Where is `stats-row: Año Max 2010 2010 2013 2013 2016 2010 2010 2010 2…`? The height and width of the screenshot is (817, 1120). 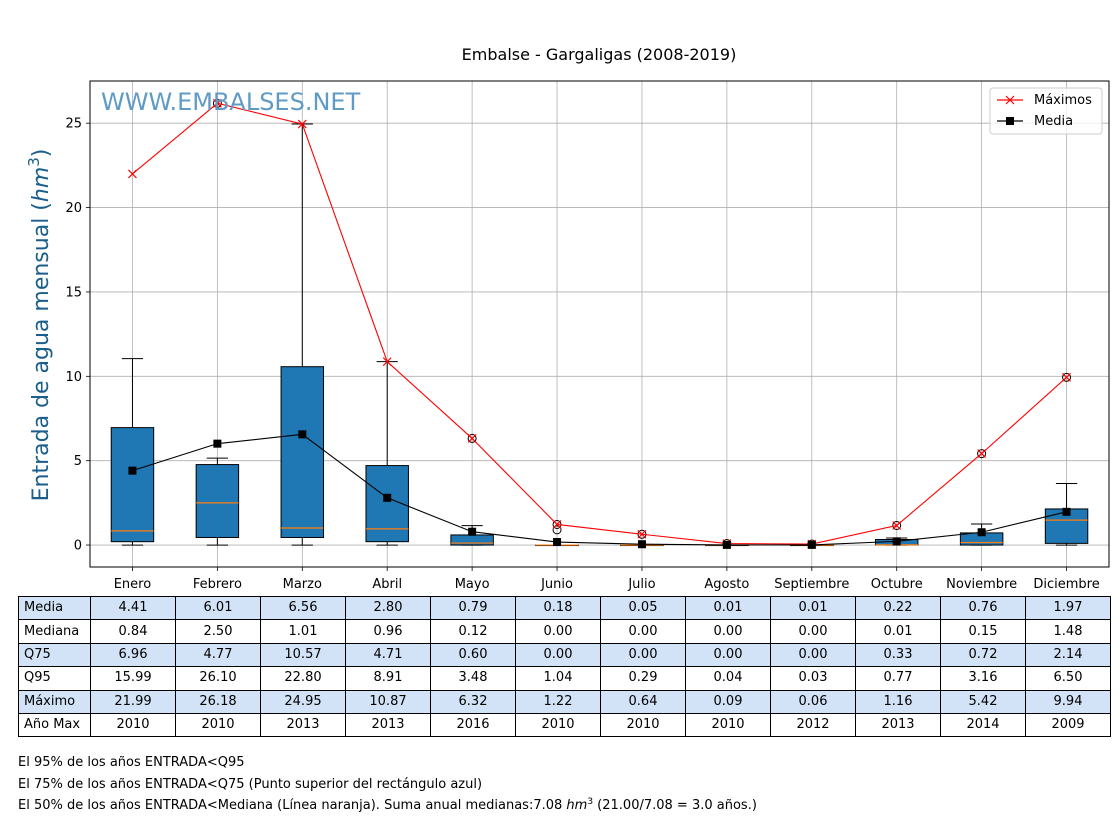
stats-row: Año Max 2010 2010 2013 2013 2016 2010 2010 2010 2… is located at coordinates (564, 725).